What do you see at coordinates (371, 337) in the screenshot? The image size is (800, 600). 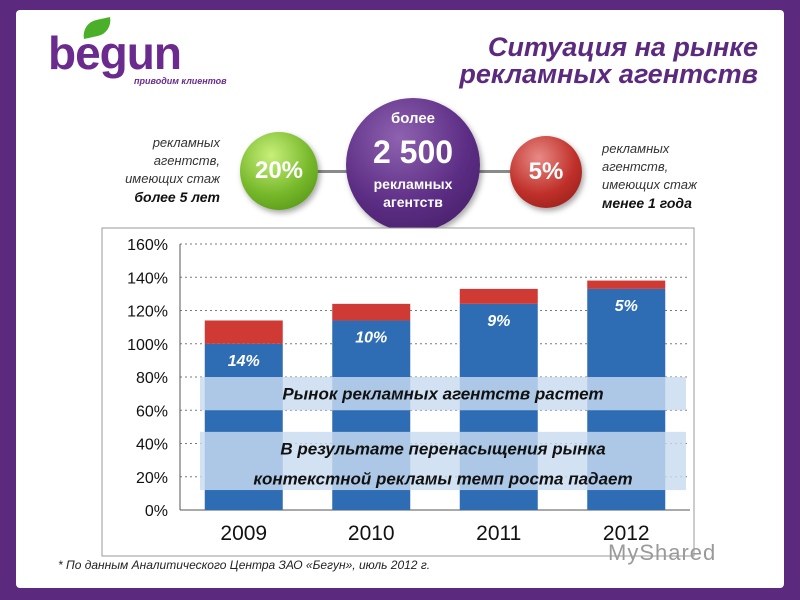 I see `bar-data-label: 10%` at bounding box center [371, 337].